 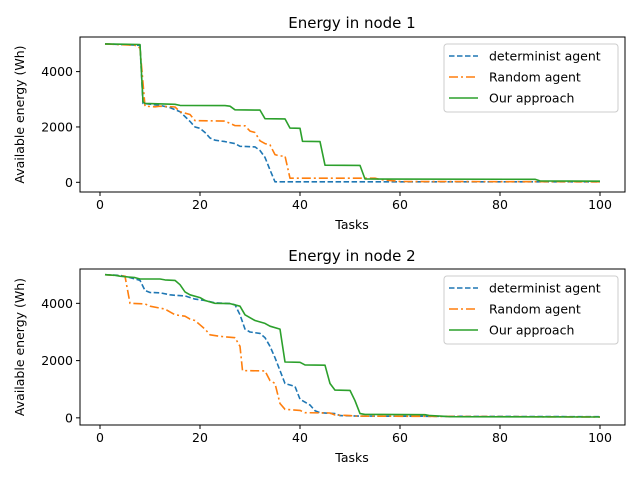 What do you see at coordinates (535, 77) in the screenshot?
I see `legend-label-random-node-1: Random agent` at bounding box center [535, 77].